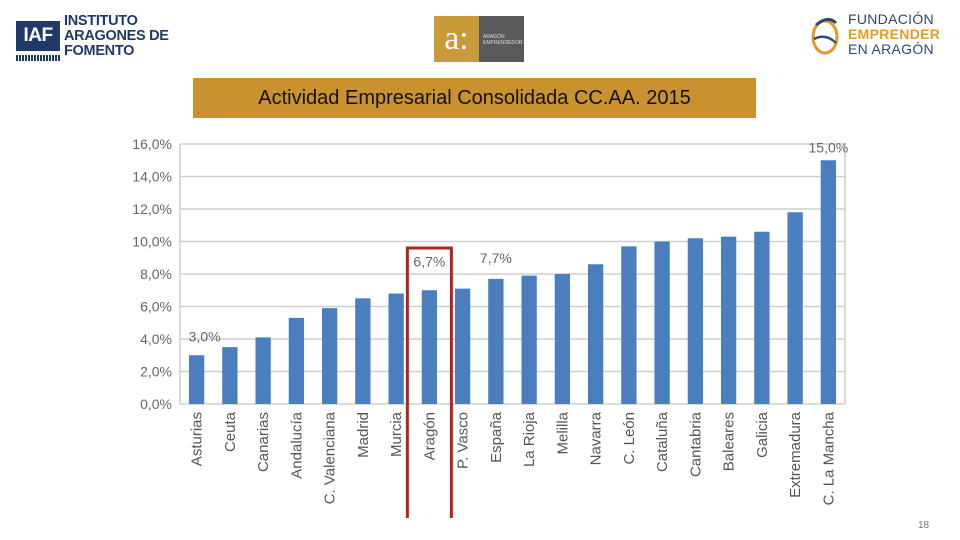 This screenshot has width=960, height=540. What do you see at coordinates (197, 439) in the screenshot?
I see `x-tick-label: Asturias` at bounding box center [197, 439].